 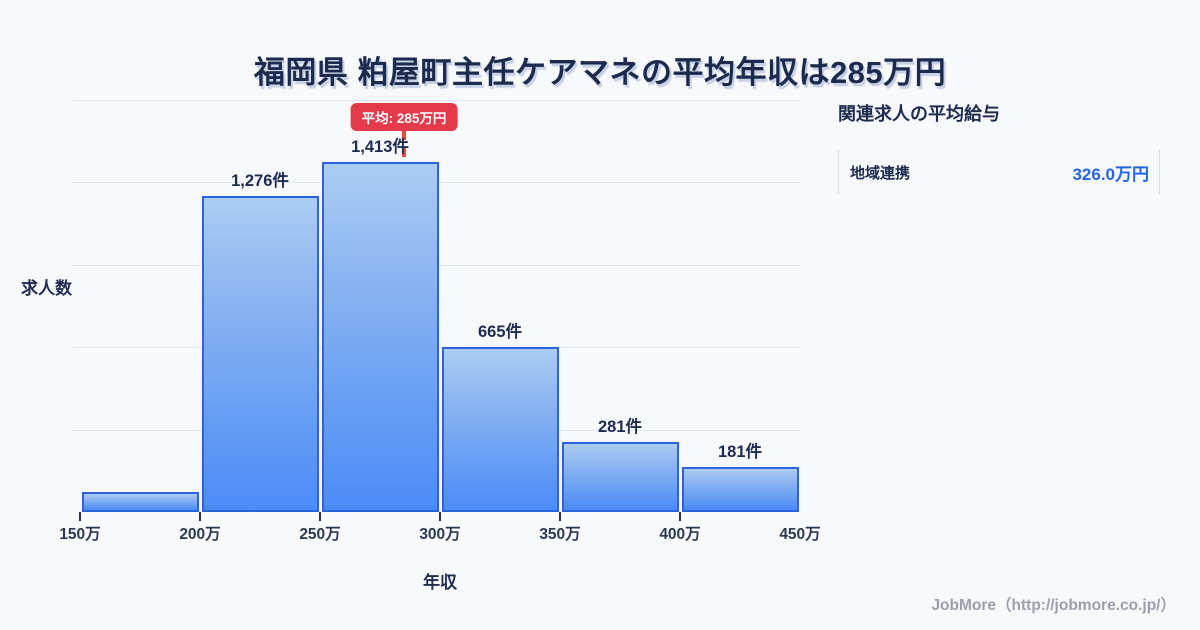 What do you see at coordinates (999, 147) in the screenshot?
I see `related-jobs-panel: 関連求人の平均給与 地域連携 326.0万円` at bounding box center [999, 147].